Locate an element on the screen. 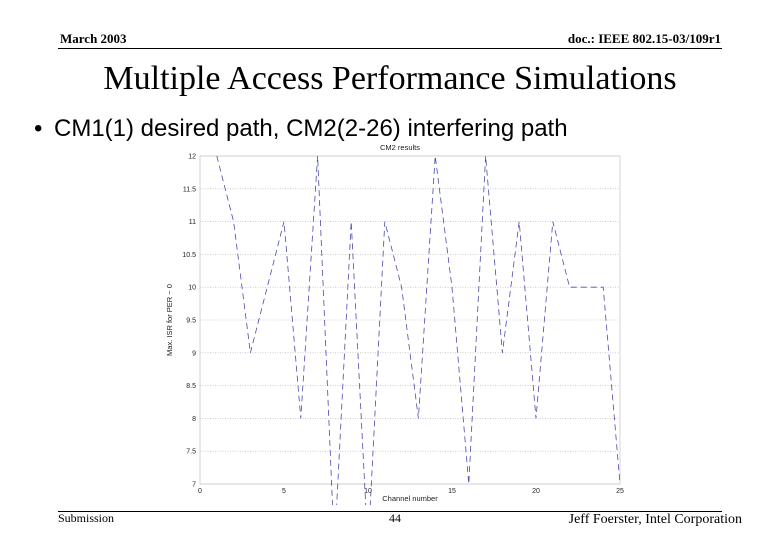 The image size is (780, 540). x-tick-label: 25 is located at coordinates (620, 491).